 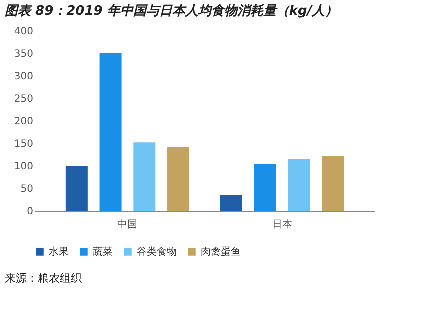 What do you see at coordinates (24, 54) in the screenshot?
I see `y-tick-label: 350` at bounding box center [24, 54].